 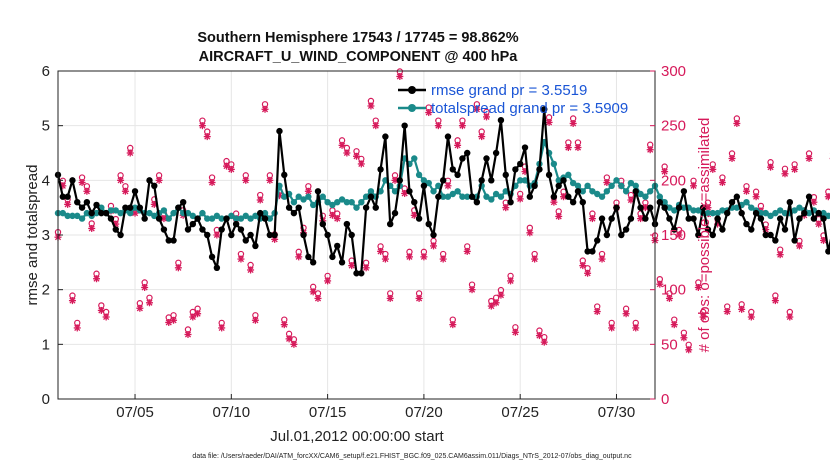 What do you see at coordinates (46, 71) in the screenshot?
I see `y-left-tick-label-6: 6` at bounding box center [46, 71].